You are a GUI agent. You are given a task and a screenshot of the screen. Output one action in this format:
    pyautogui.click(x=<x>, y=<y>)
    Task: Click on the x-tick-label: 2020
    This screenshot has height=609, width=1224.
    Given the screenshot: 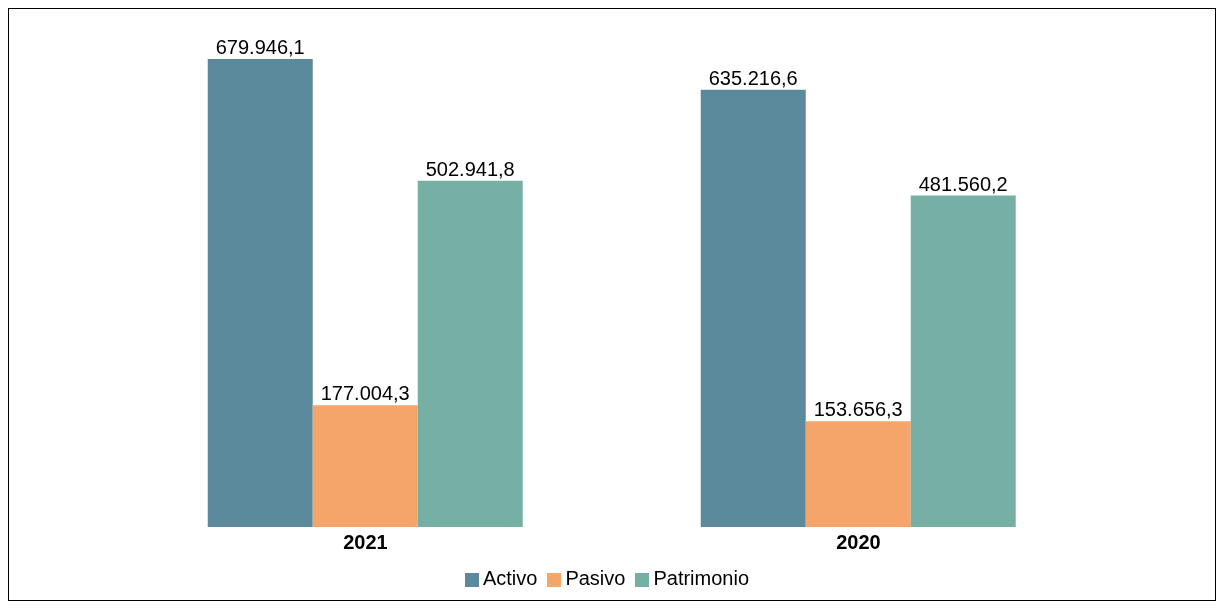 What is the action you would take?
    pyautogui.click(x=858, y=542)
    